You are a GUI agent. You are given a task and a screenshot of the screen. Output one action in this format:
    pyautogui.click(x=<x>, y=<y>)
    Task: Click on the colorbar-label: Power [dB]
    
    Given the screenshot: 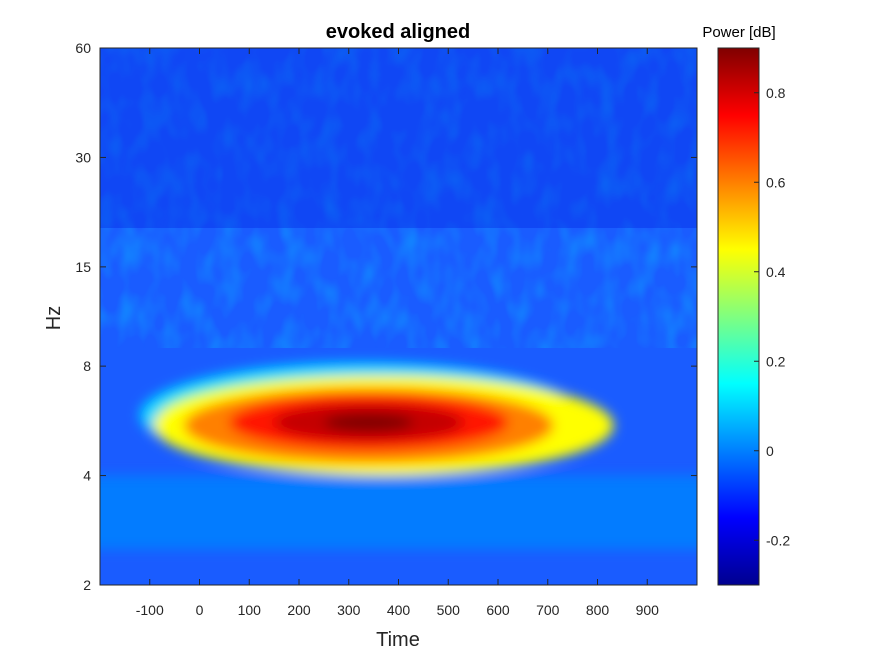 What is the action you would take?
    pyautogui.click(x=738, y=32)
    